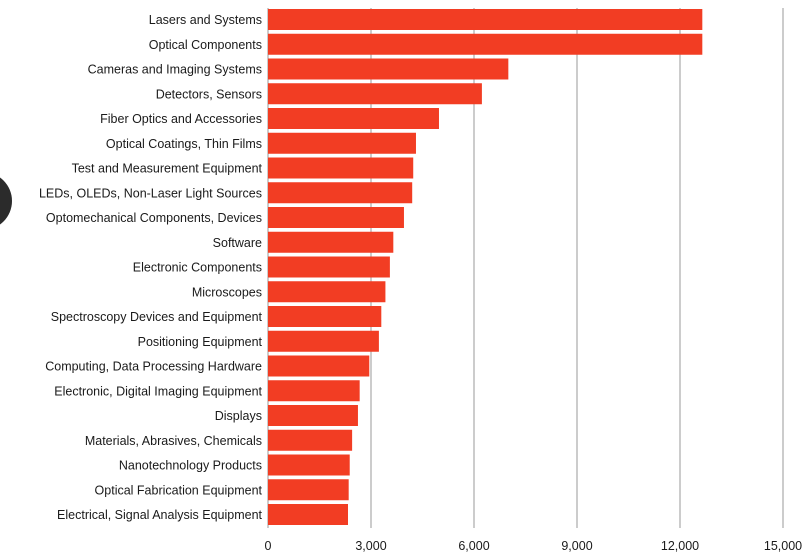  I want to click on x-tick-label: 0, so click(268, 546).